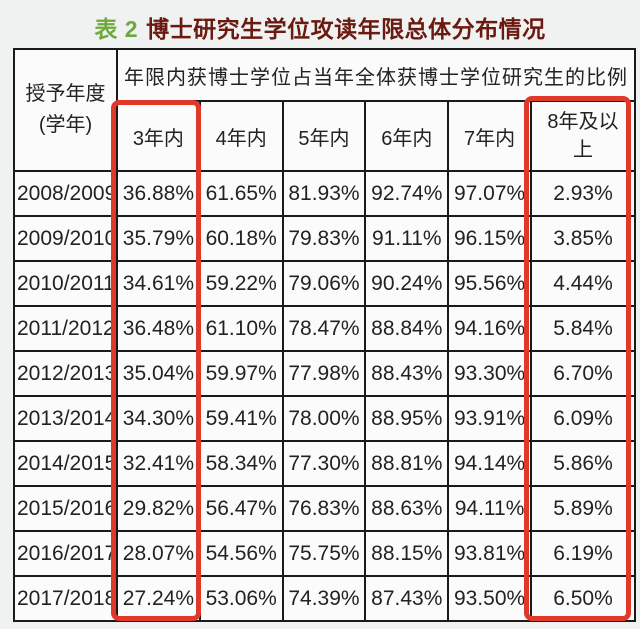 The image size is (640, 629). What do you see at coordinates (407, 238) in the screenshot?
I see `value-cell: 91.11%` at bounding box center [407, 238].